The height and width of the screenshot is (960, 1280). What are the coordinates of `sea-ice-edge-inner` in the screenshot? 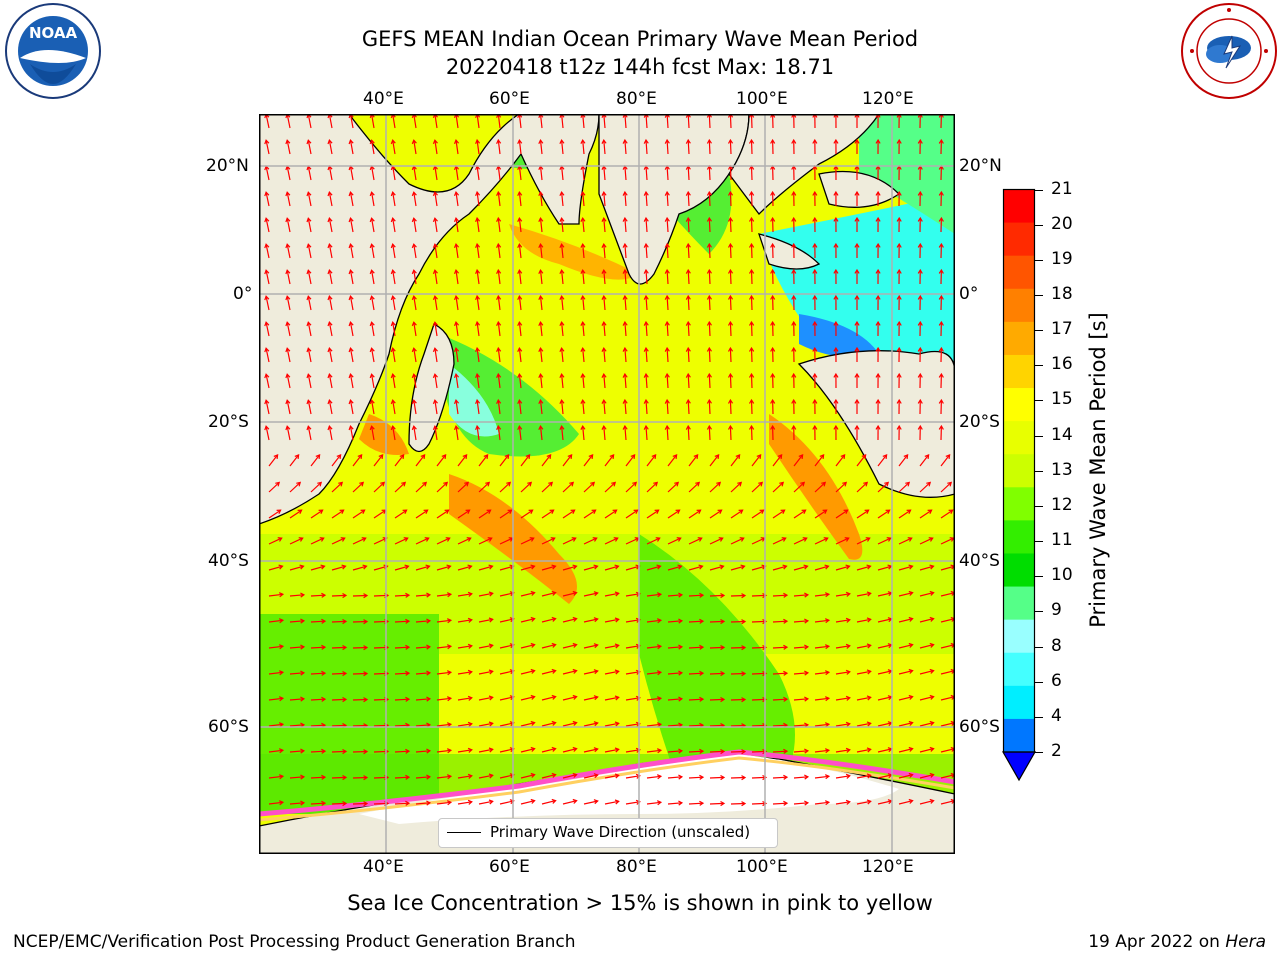 It's located at (607, 789).